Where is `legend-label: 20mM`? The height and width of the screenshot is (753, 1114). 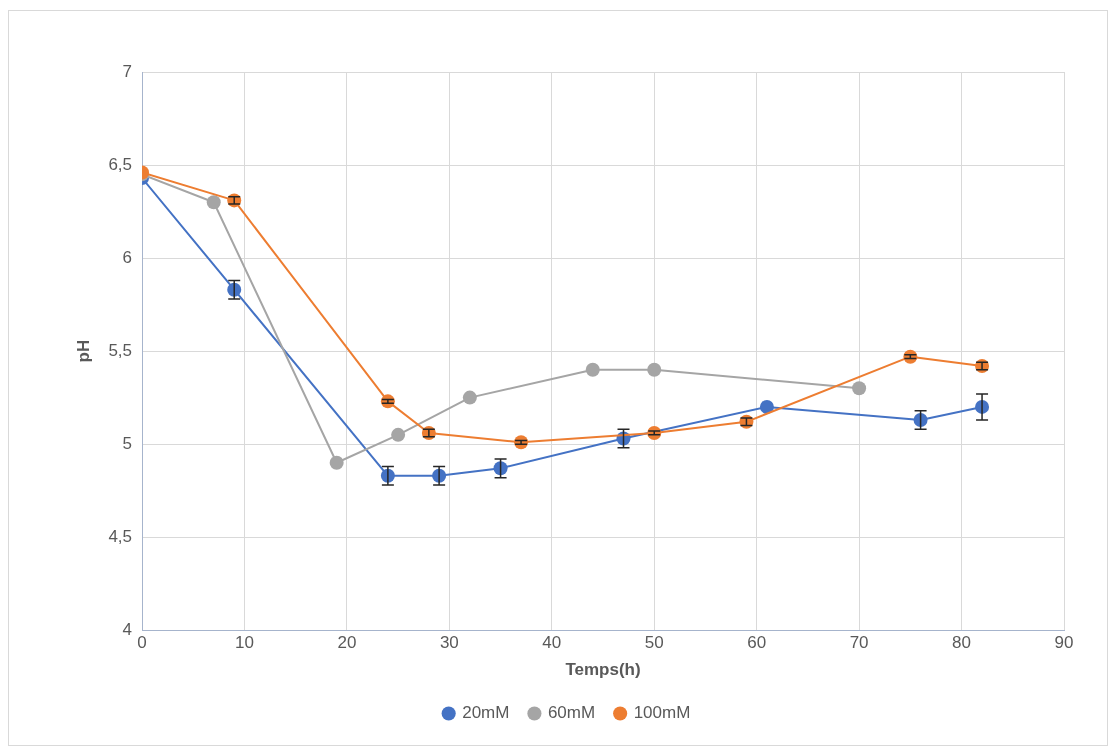
legend-label: 20mM is located at coordinates (486, 713).